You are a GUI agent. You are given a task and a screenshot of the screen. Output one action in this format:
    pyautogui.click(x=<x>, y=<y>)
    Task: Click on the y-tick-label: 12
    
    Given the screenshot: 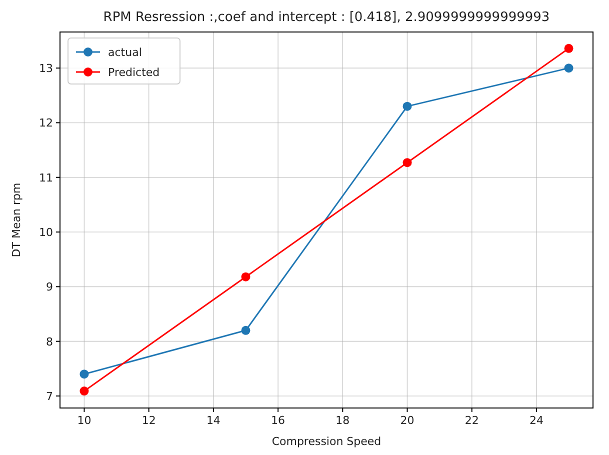 What is the action you would take?
    pyautogui.click(x=46, y=123)
    